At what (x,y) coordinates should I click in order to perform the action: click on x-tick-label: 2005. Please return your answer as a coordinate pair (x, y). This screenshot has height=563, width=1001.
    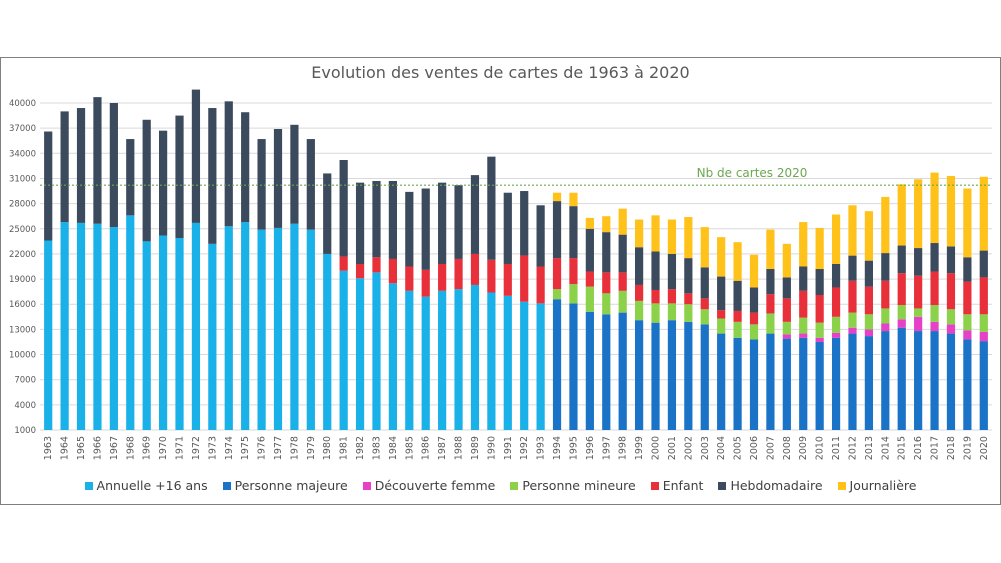
    Looking at the image, I should click on (738, 448).